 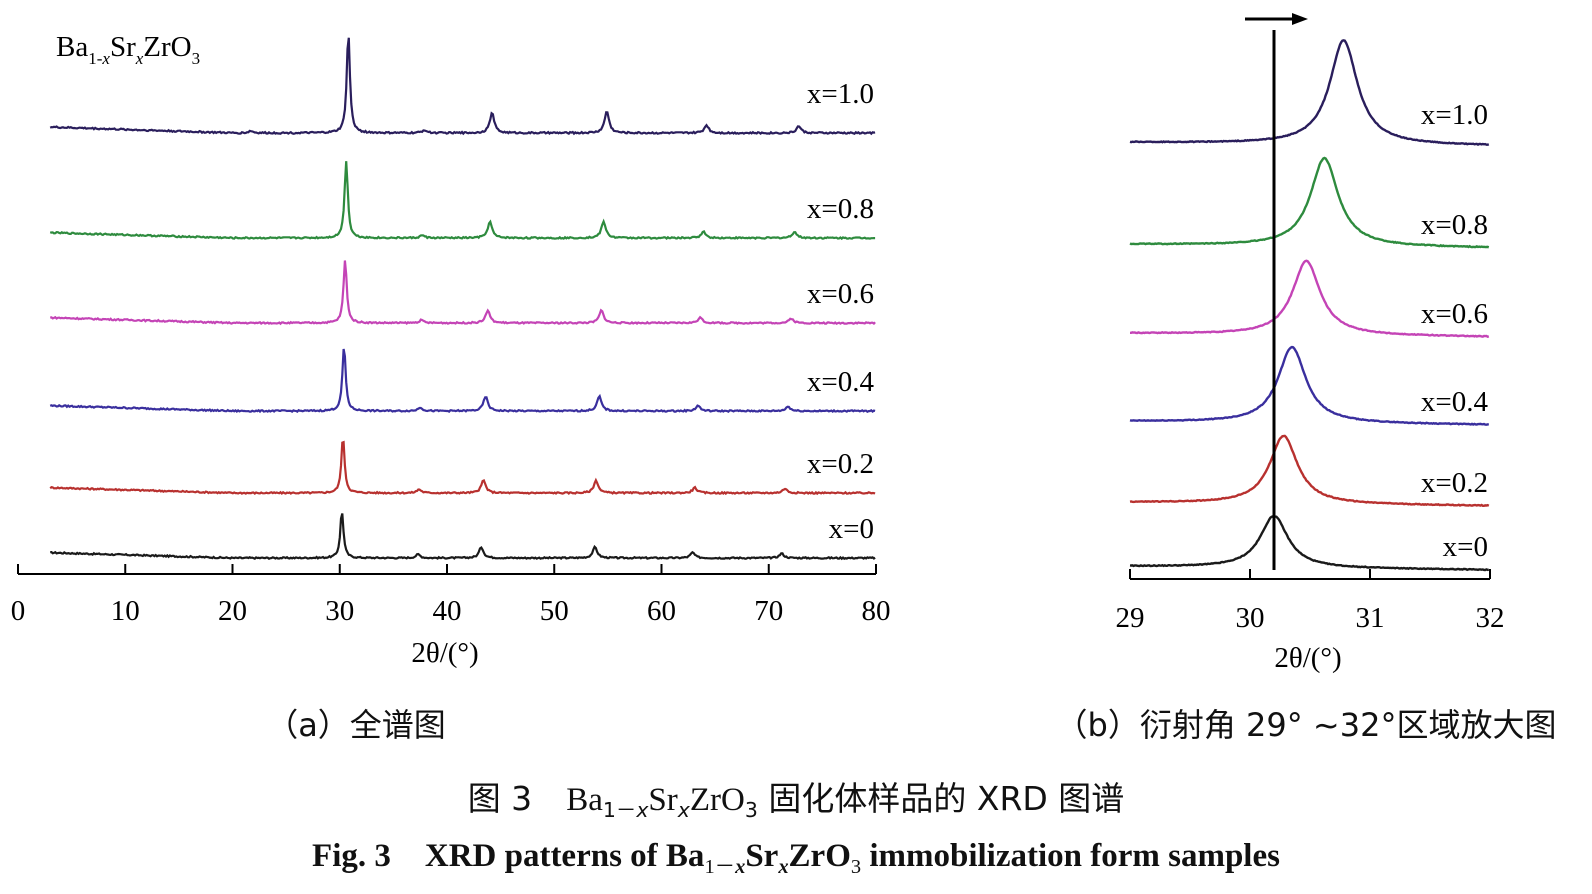 What do you see at coordinates (196, 58) in the screenshot?
I see `compound-sub3: 3` at bounding box center [196, 58].